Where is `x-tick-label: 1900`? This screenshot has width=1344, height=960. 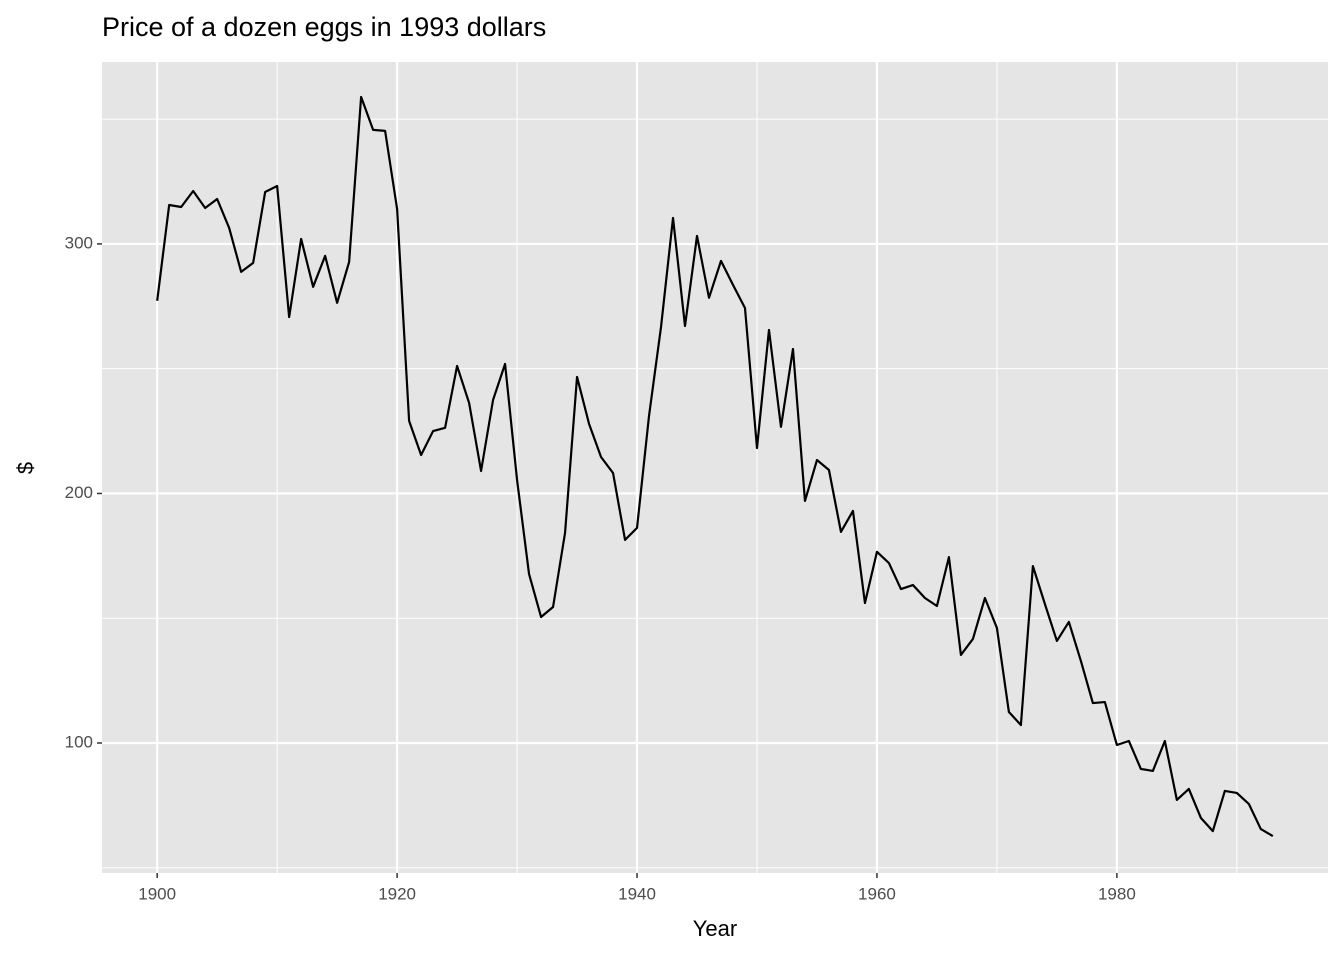 x-tick-label: 1900 is located at coordinates (157, 893).